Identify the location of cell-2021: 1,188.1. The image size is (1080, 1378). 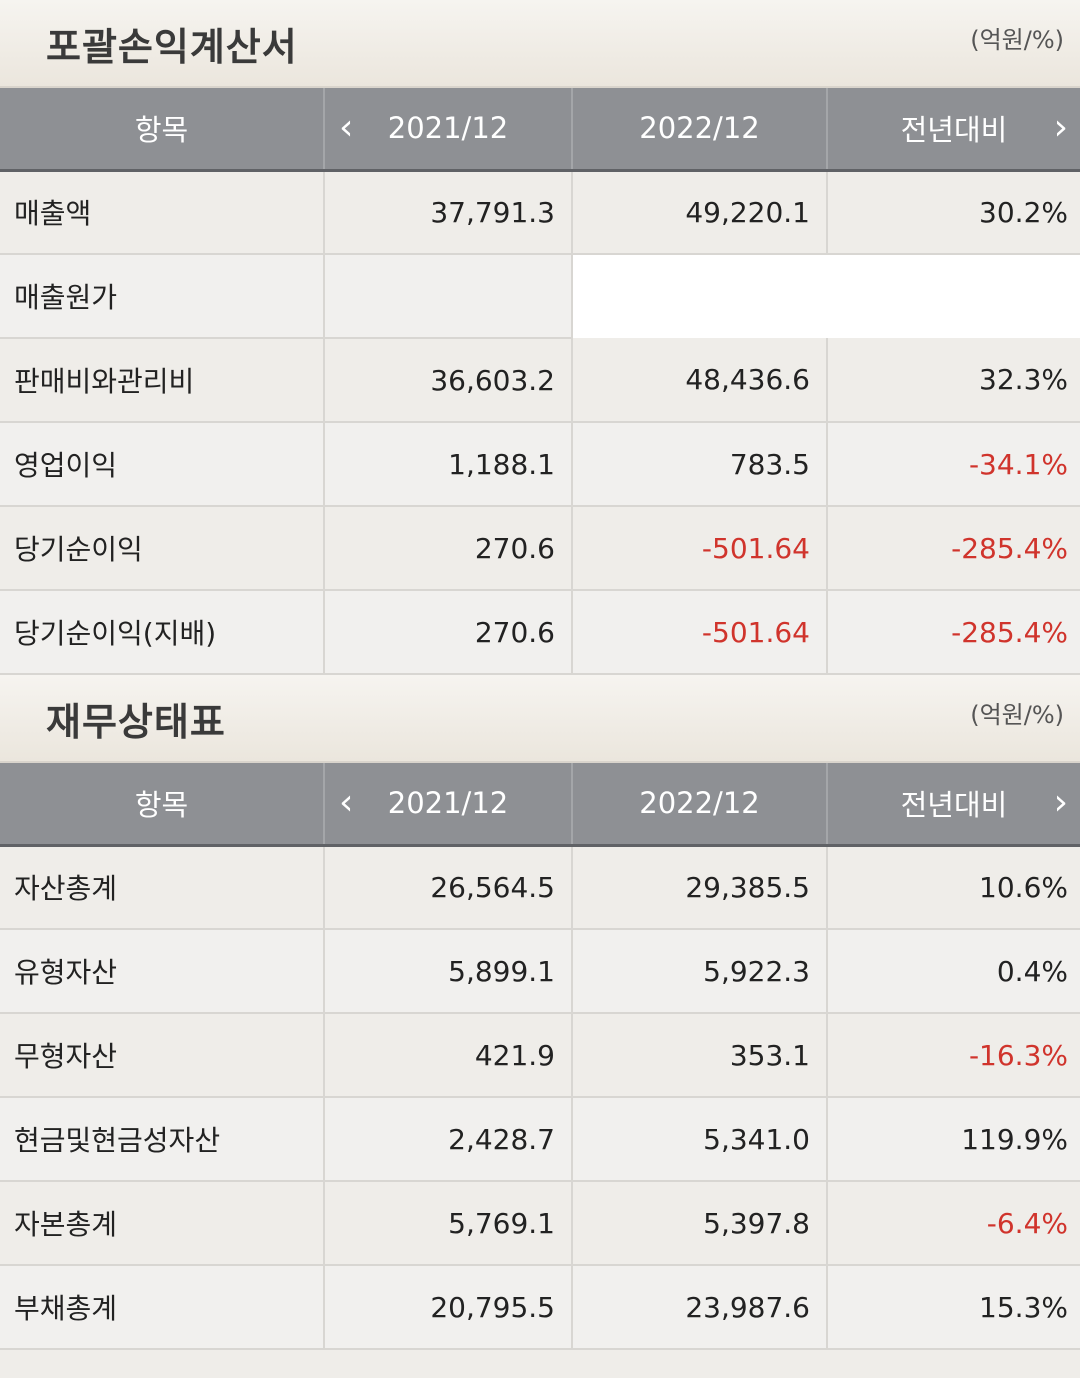
(448, 464).